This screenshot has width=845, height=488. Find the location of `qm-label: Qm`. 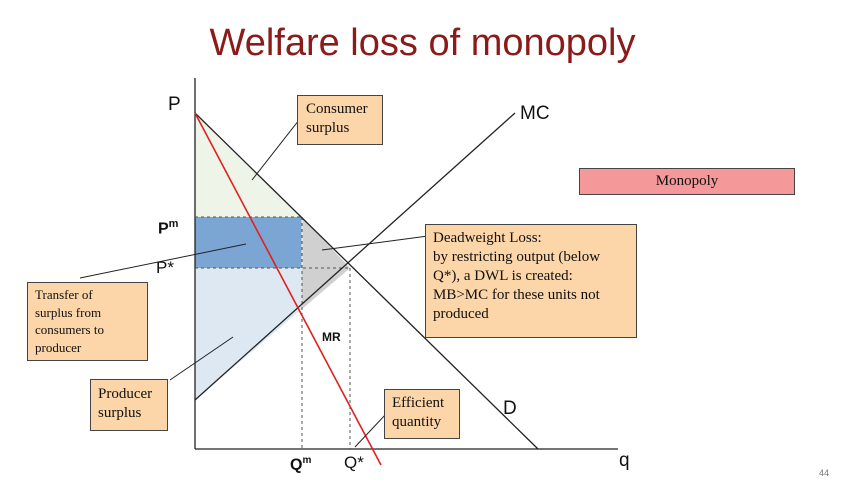

qm-label: Qm is located at coordinates (300, 464).